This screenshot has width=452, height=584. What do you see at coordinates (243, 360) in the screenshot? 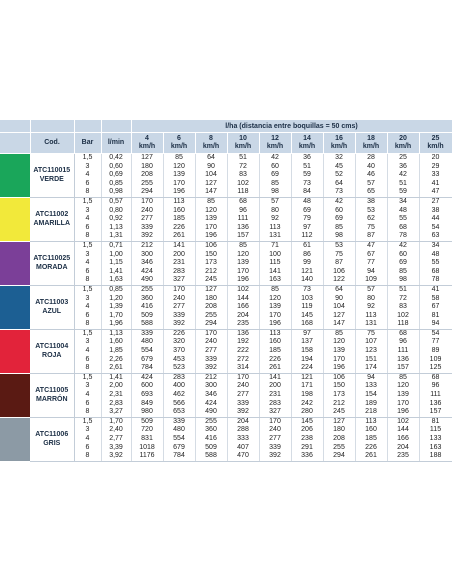
I see `lha-value: 272` at bounding box center [243, 360].